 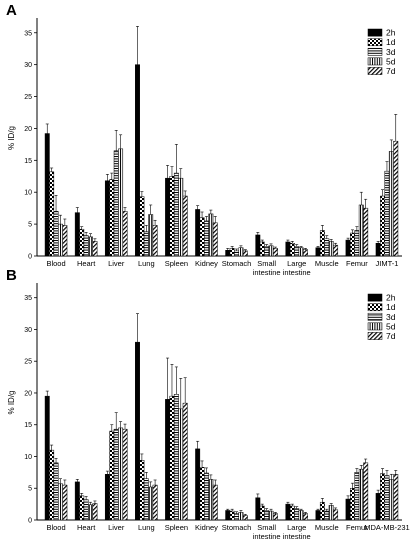 What do you see at coordinates (357, 527) in the screenshot?
I see `category-label: Femur` at bounding box center [357, 527].